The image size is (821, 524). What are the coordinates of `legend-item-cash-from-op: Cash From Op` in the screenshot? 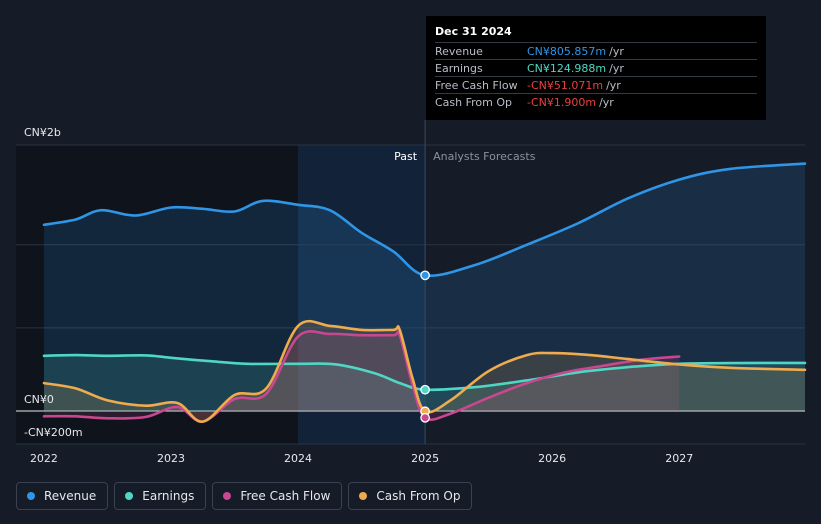 It's located at (410, 496).